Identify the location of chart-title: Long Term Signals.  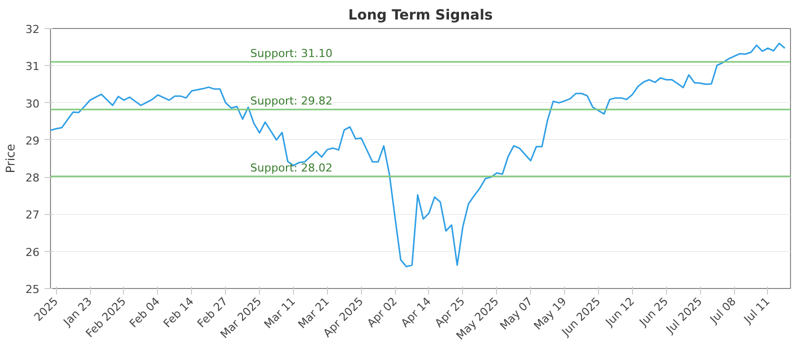
(420, 16).